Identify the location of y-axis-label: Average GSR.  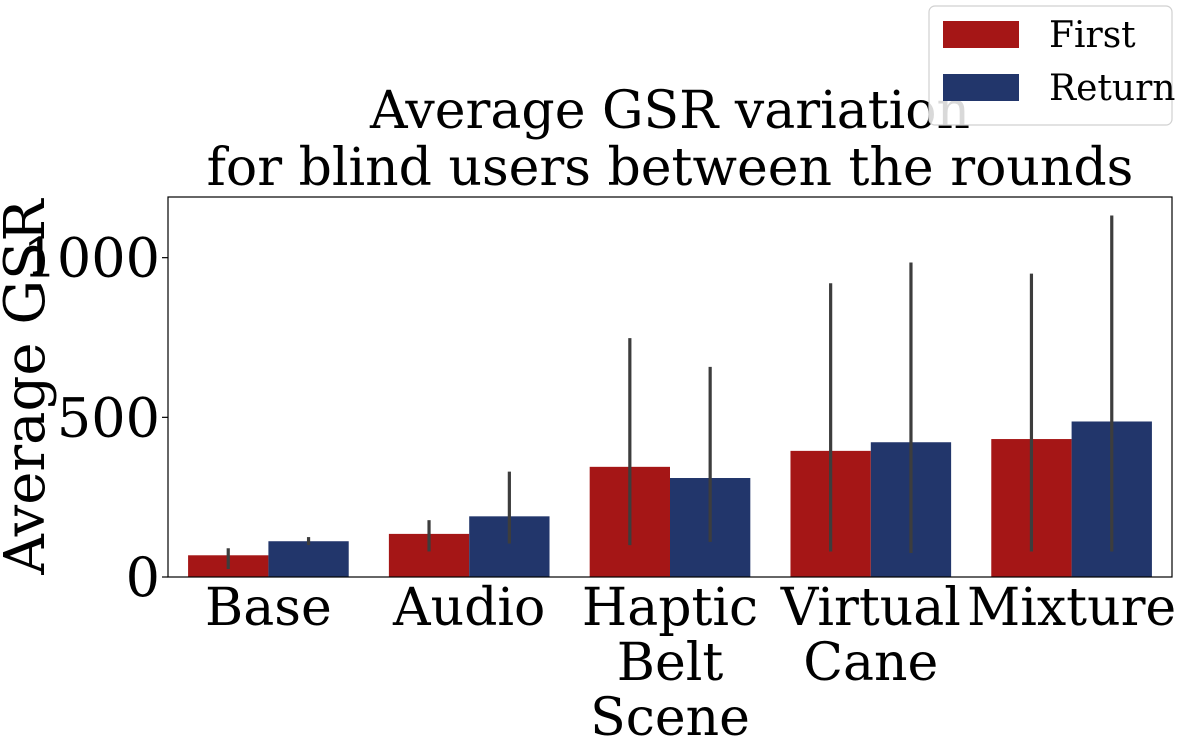
(29, 387).